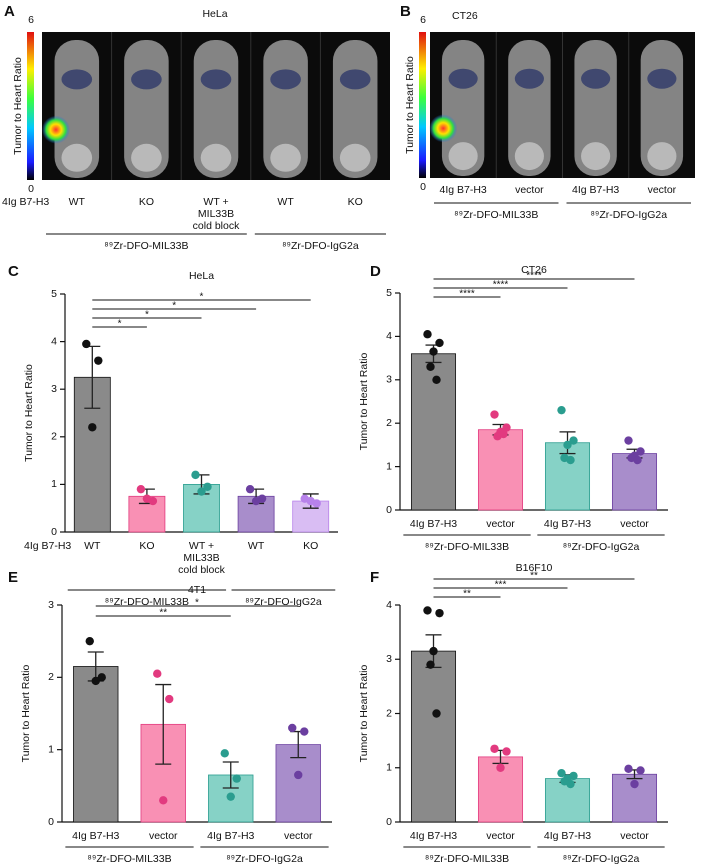  What do you see at coordinates (534, 576) in the screenshot?
I see `significance-label: **` at bounding box center [534, 576].